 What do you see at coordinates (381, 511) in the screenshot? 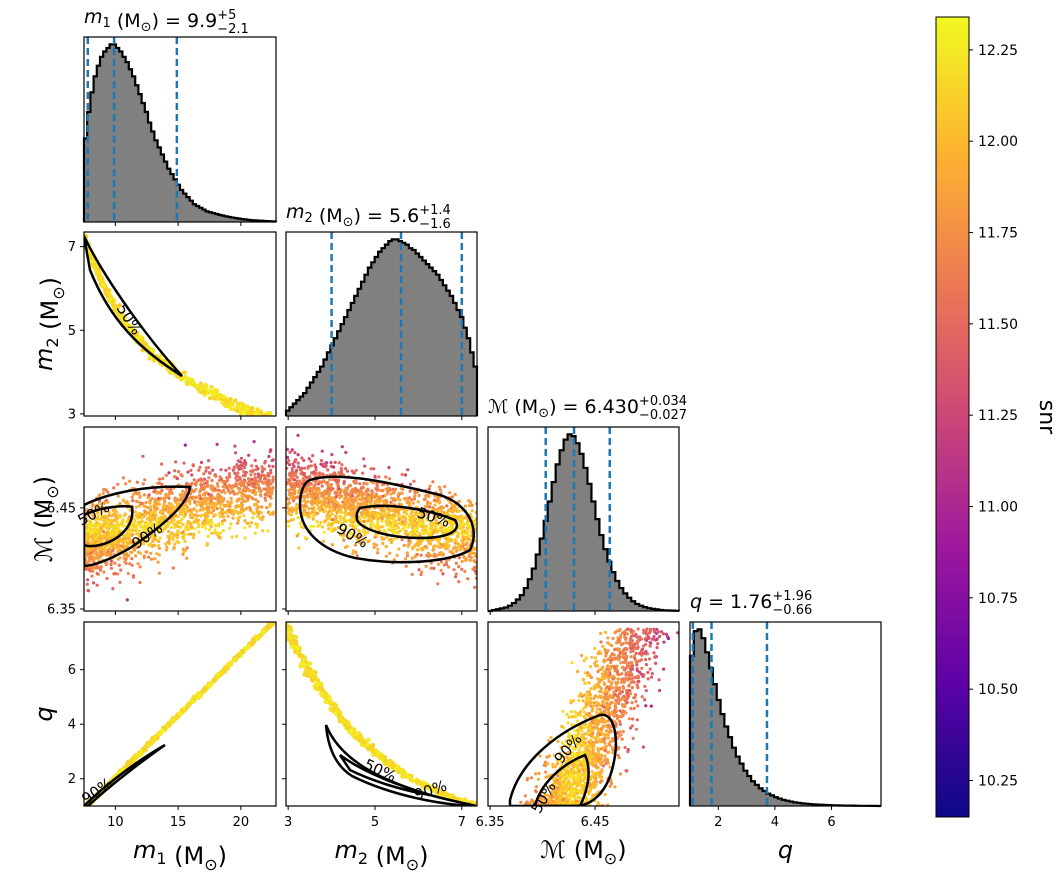
I see `panel-mc-vs-m2` at bounding box center [381, 511].